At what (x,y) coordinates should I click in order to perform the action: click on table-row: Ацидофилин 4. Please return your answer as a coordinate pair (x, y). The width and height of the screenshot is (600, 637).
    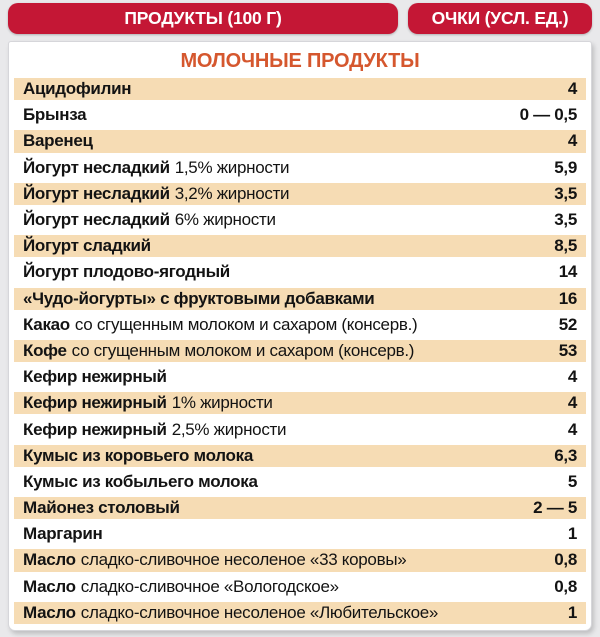
    Looking at the image, I should click on (300, 89).